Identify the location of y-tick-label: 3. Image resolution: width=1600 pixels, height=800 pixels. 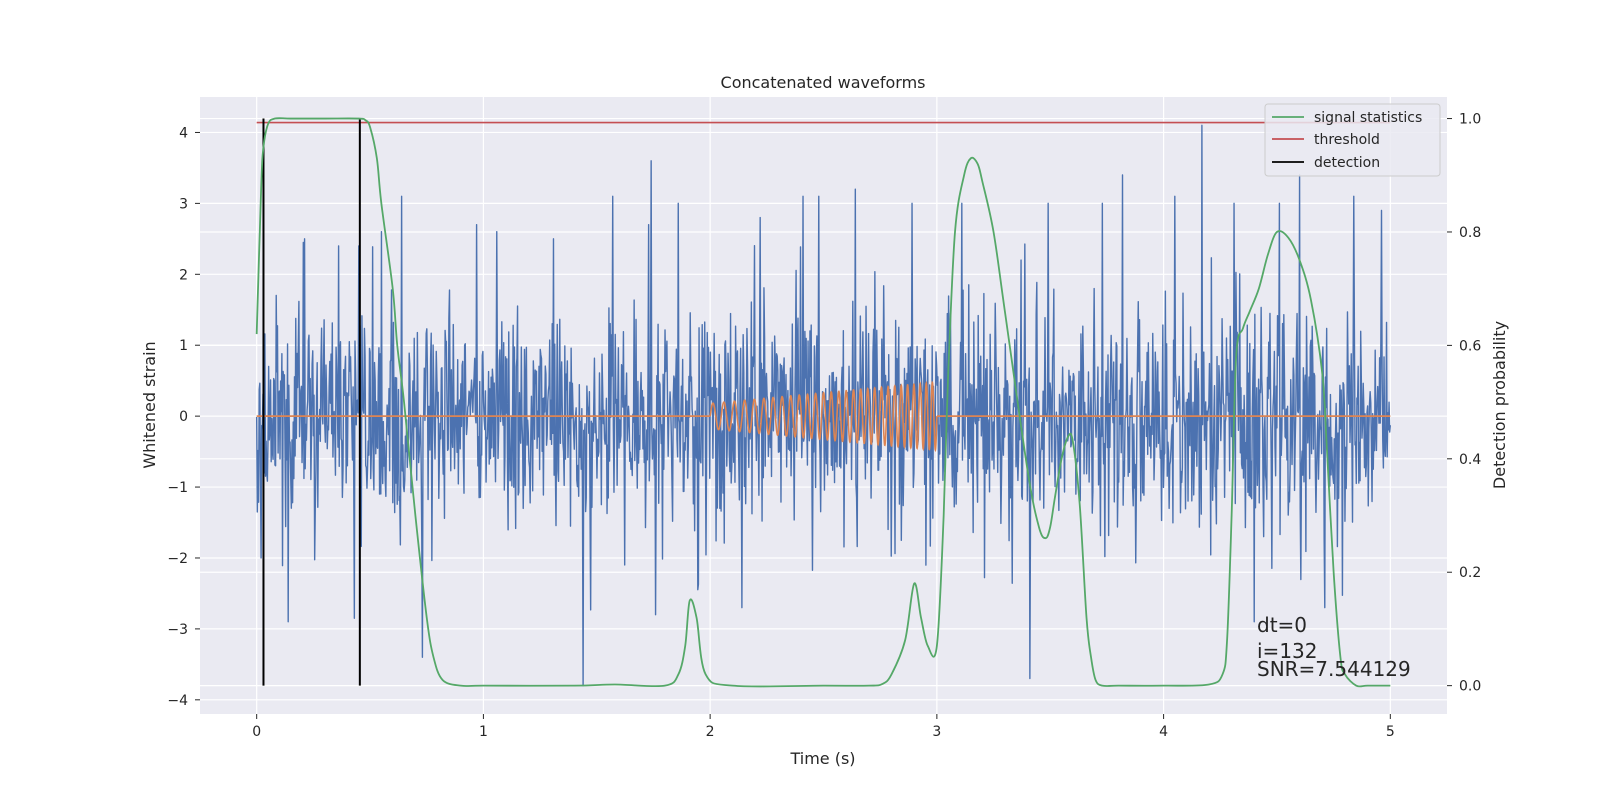
(183, 204).